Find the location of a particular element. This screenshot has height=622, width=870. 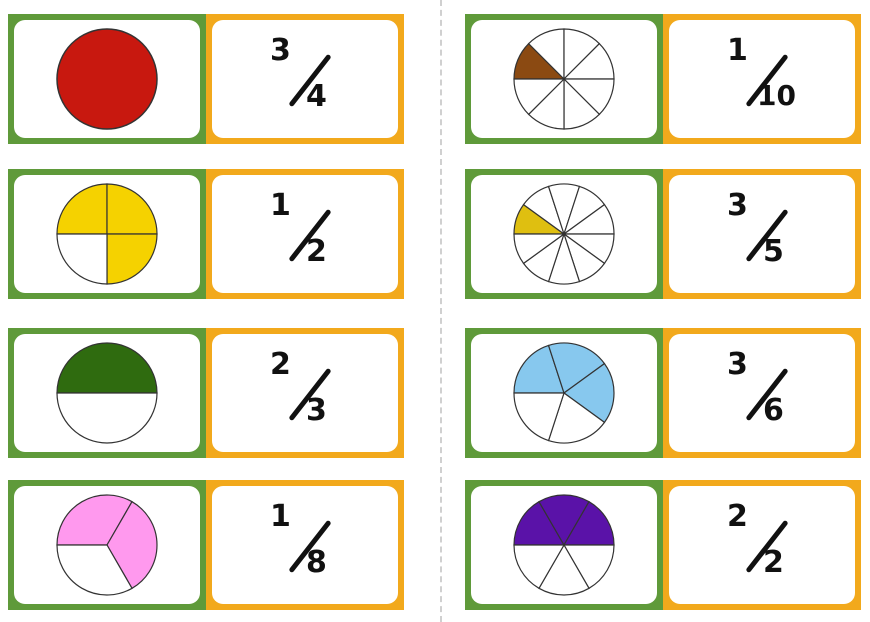

domino-card: 1 8 is located at coordinates (206, 545).